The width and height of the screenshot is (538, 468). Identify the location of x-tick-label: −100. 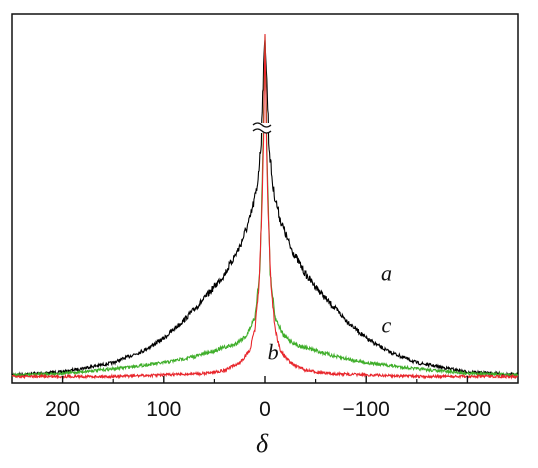
(366, 409).